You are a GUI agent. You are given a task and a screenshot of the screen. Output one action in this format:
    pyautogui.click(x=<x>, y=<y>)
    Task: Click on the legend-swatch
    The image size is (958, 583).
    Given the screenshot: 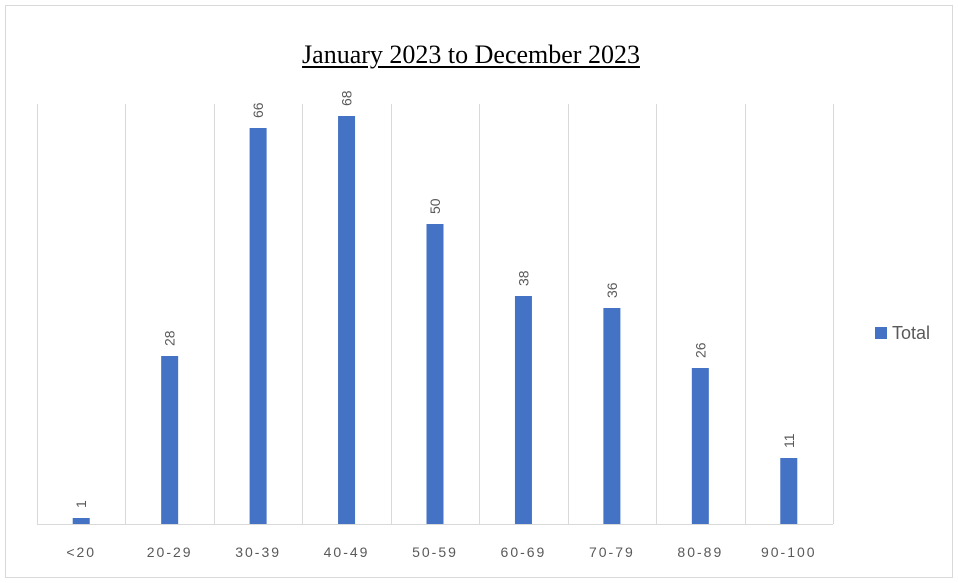 What is the action you would take?
    pyautogui.click(x=881, y=333)
    